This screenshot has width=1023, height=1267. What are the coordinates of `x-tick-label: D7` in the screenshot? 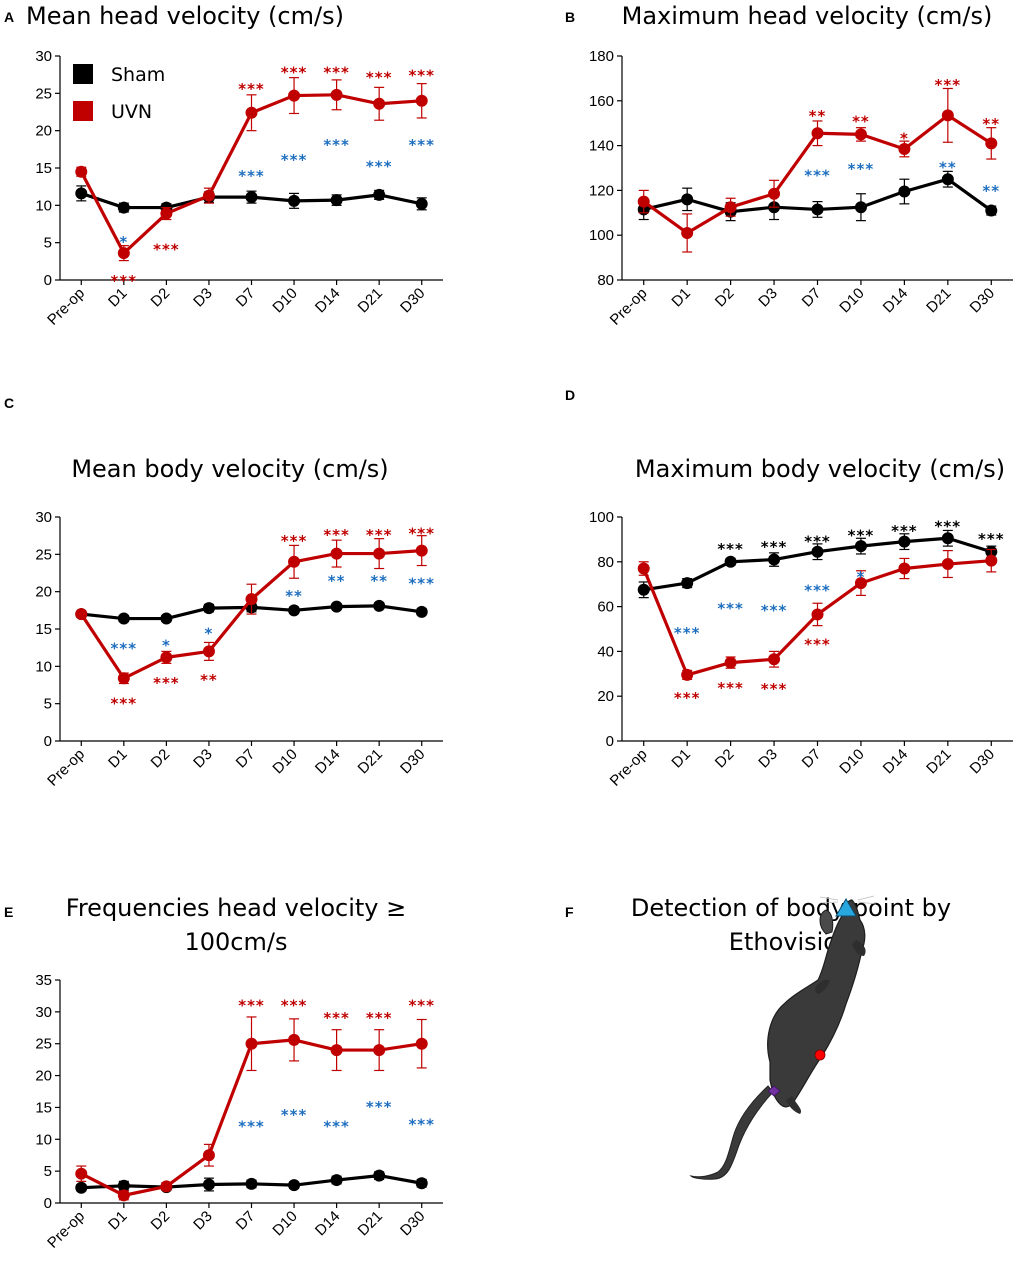 It's located at (812, 298).